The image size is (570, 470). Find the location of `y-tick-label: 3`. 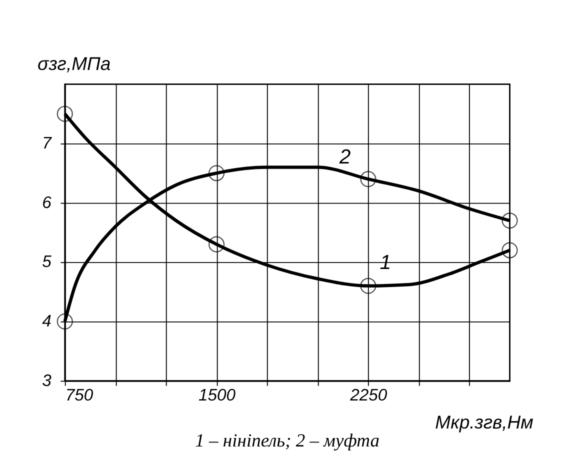

y-tick-label: 3 is located at coordinates (47, 380).